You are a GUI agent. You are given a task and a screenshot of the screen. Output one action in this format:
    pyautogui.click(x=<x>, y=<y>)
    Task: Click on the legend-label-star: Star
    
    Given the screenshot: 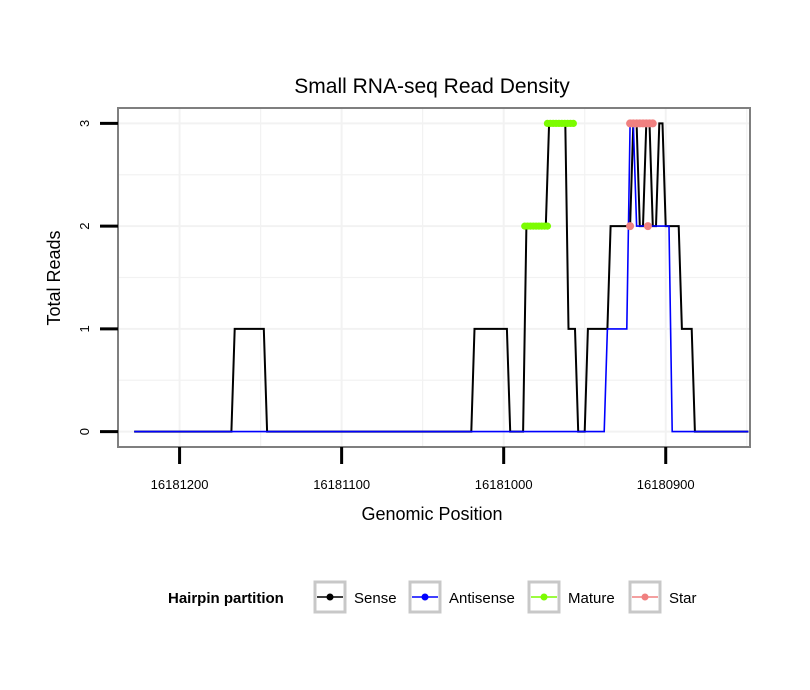 What is the action you would take?
    pyautogui.click(x=683, y=598)
    